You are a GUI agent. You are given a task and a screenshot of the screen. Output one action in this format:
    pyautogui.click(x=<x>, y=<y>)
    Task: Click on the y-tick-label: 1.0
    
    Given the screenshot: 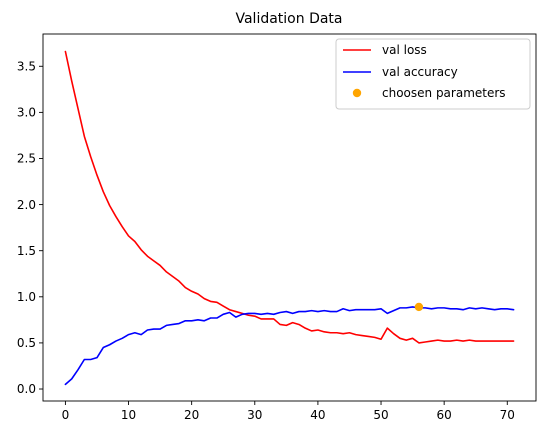 What is the action you would take?
    pyautogui.click(x=26, y=297)
    